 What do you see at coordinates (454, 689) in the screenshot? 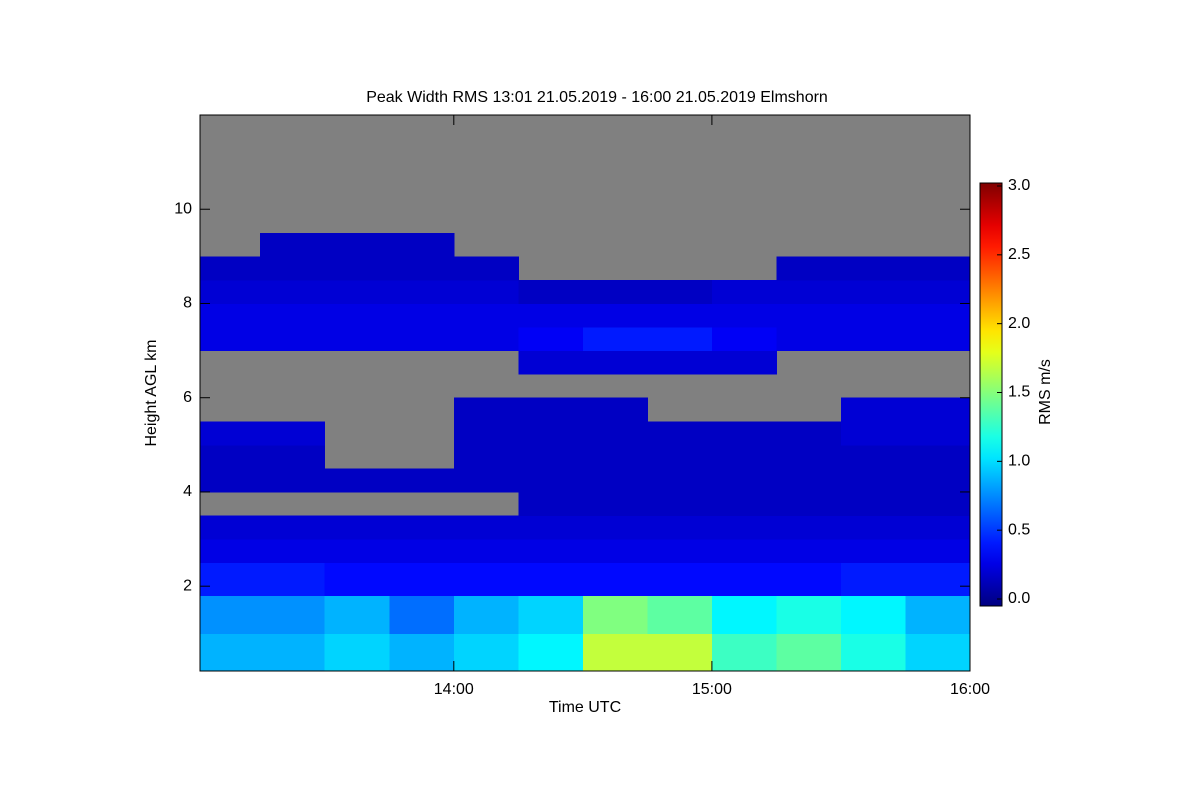
I see `x-tick-label: 14:00` at bounding box center [454, 689].